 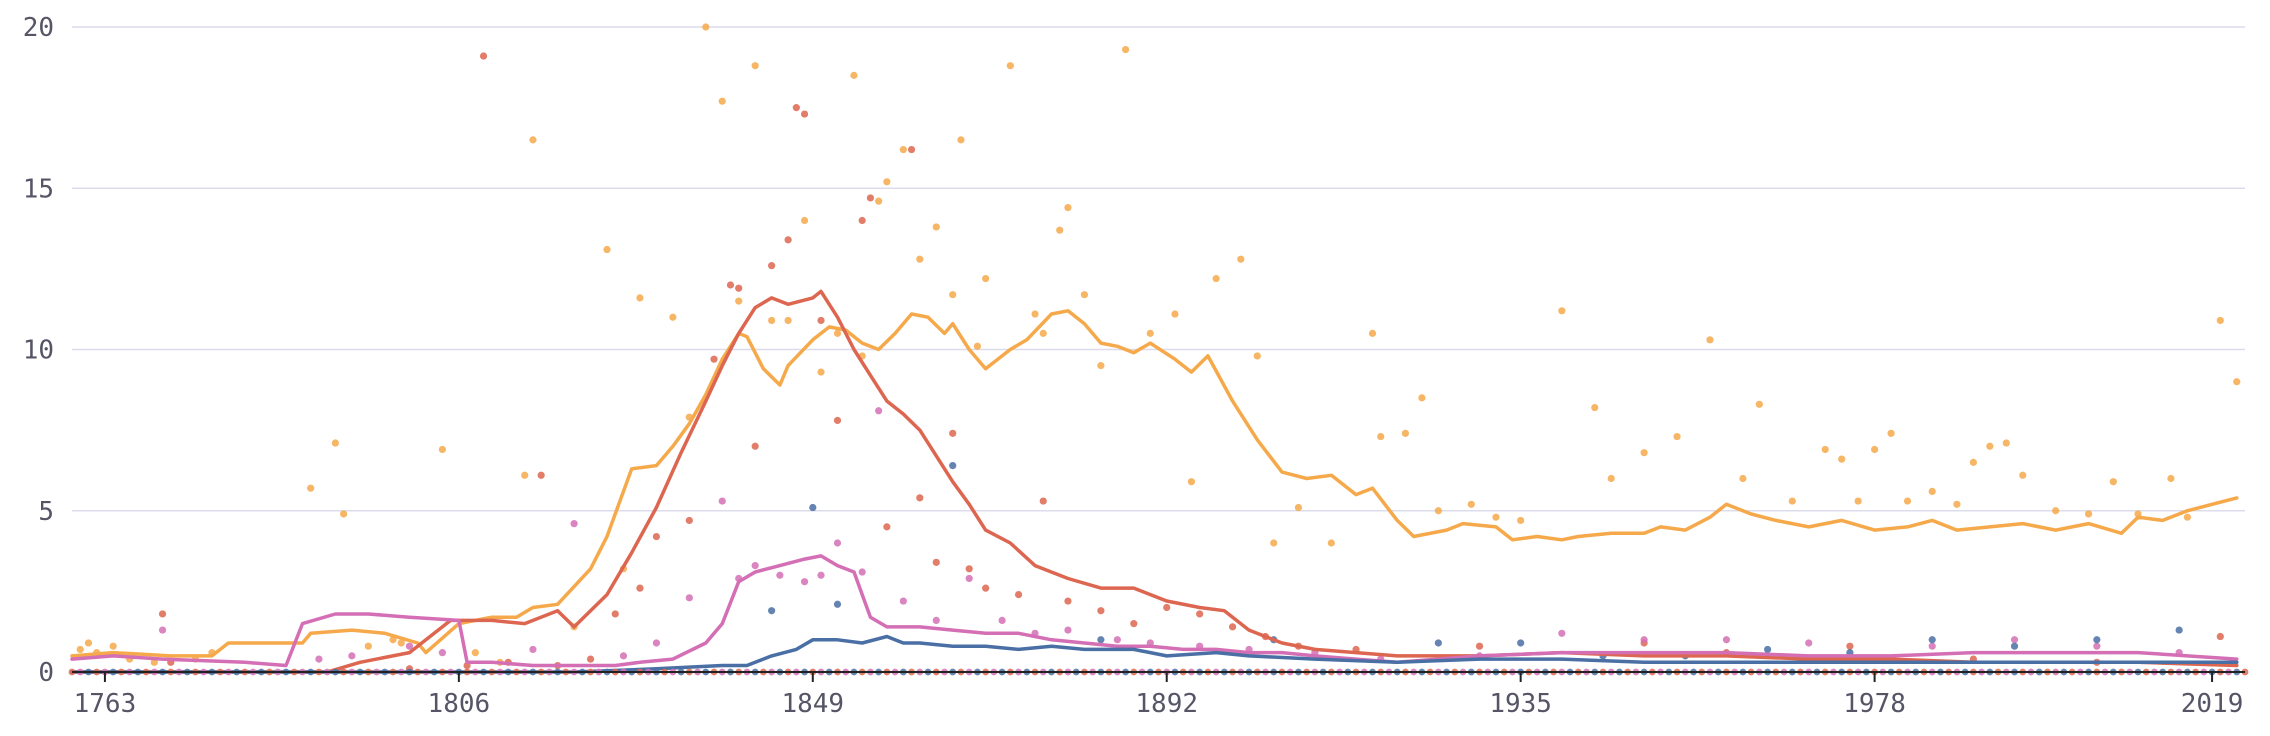 I want to click on series-line-pink, so click(x=1154, y=611).